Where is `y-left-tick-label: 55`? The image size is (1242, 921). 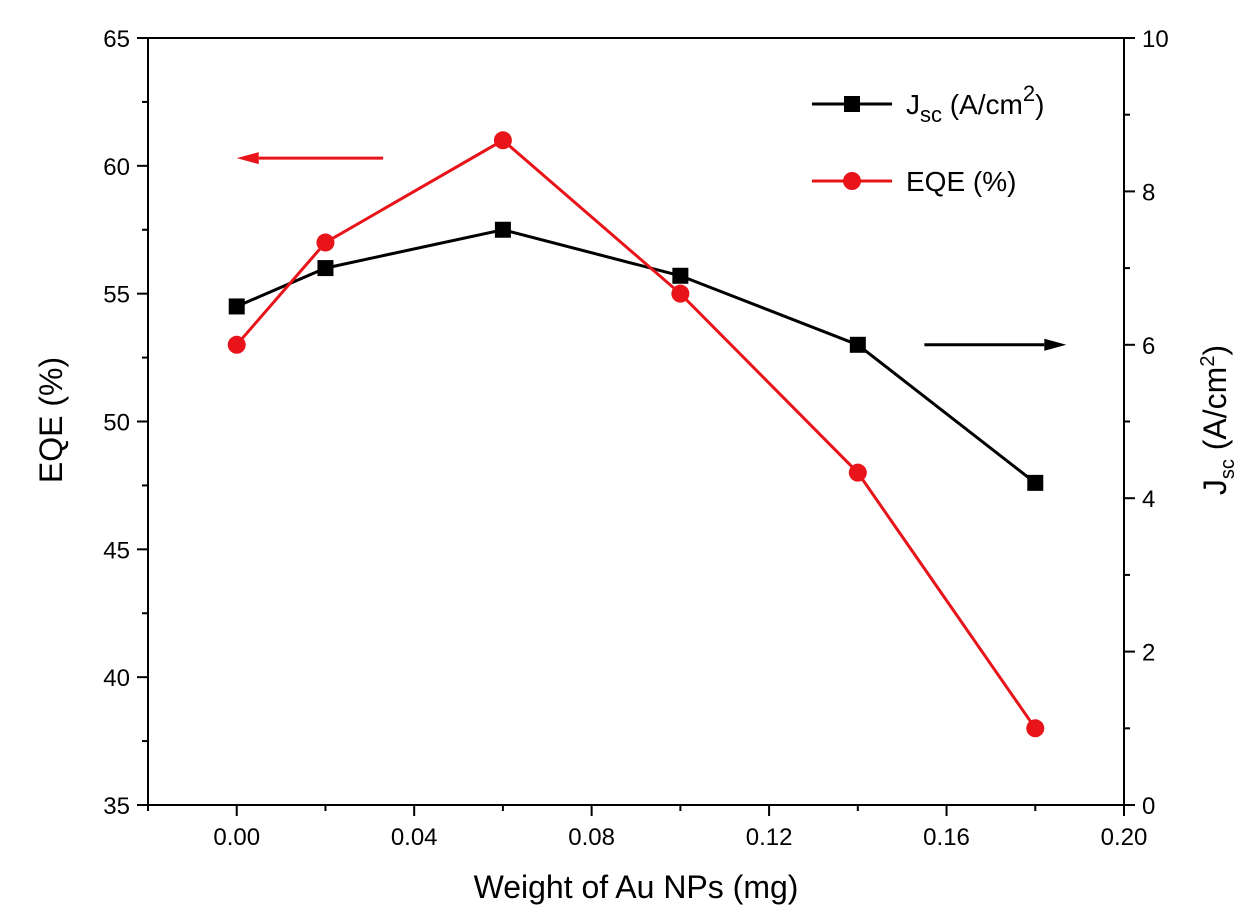
y-left-tick-label: 55 is located at coordinates (116, 295).